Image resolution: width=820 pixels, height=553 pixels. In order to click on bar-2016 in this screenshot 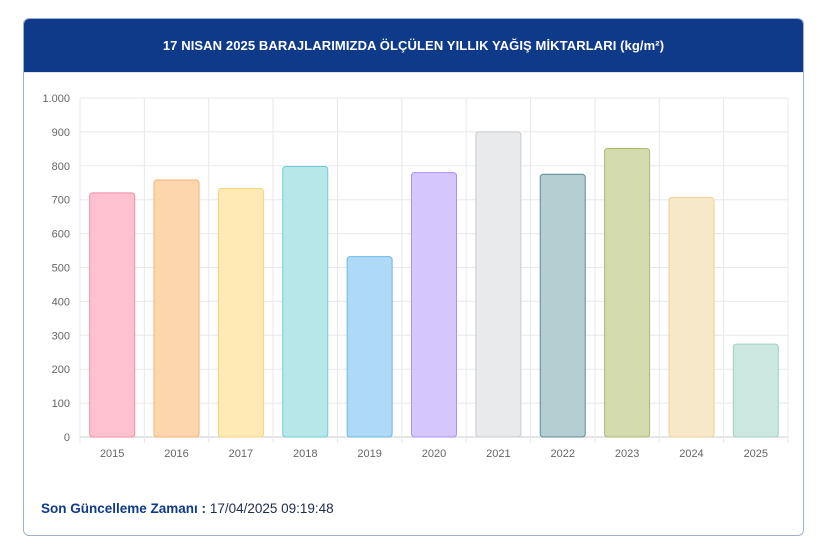, I will do `click(176, 308)`.